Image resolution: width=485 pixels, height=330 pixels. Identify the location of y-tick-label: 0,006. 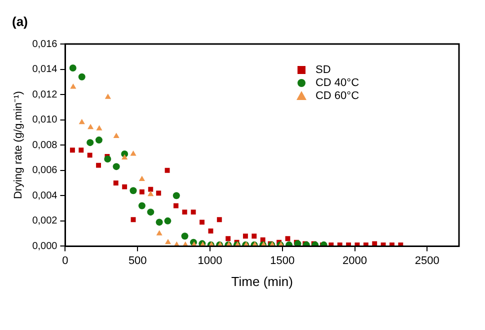
(45, 170).